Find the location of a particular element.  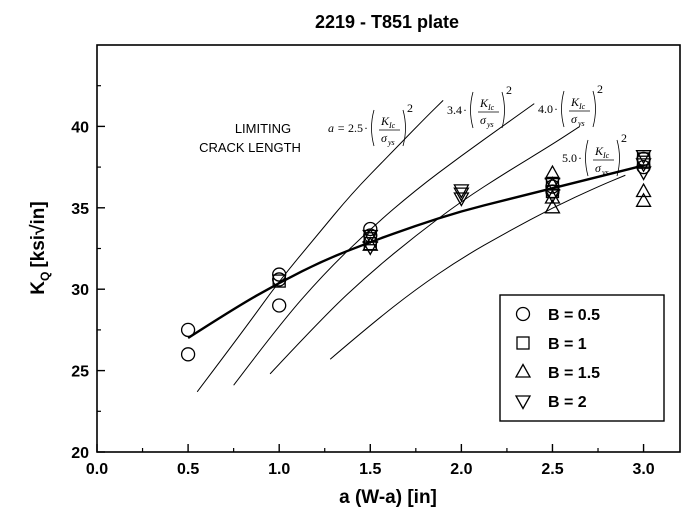

equation-lhs: a = is located at coordinates (336, 128).